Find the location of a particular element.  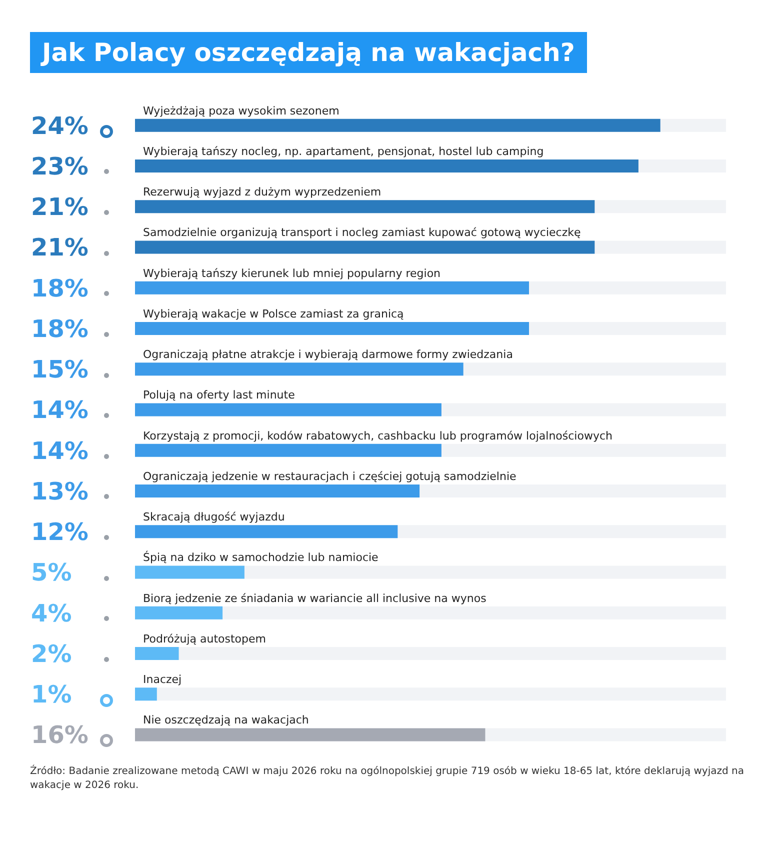

data-label: 16% is located at coordinates (59, 735).